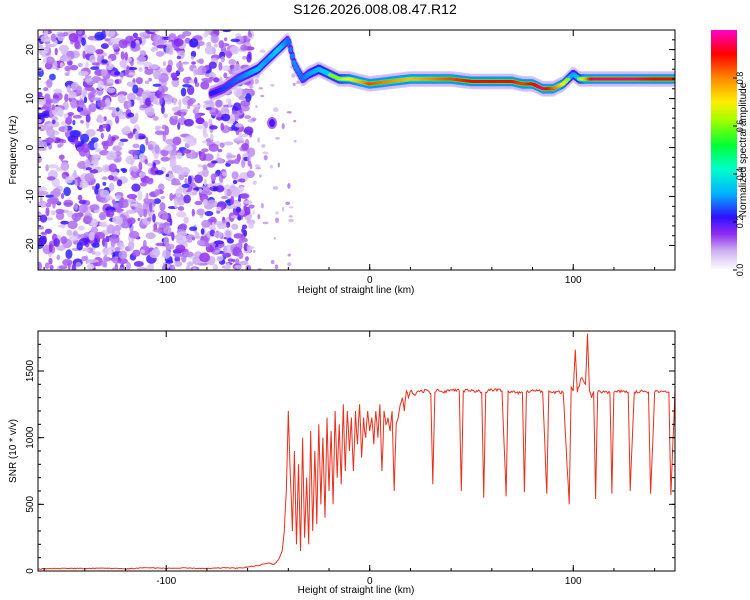 Image resolution: width=750 pixels, height=600 pixels. What do you see at coordinates (356, 590) in the screenshot?
I see `snr-xlabel: Height of straight line (km)` at bounding box center [356, 590].